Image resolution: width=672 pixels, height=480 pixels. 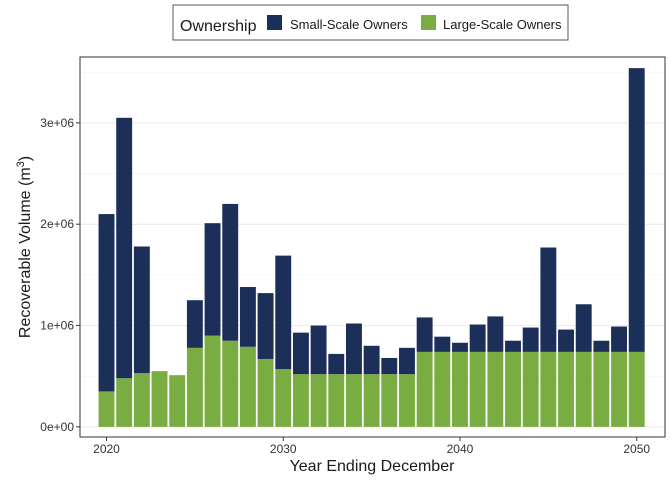 I want to click on bar-small-scale-2050, so click(x=636, y=210).